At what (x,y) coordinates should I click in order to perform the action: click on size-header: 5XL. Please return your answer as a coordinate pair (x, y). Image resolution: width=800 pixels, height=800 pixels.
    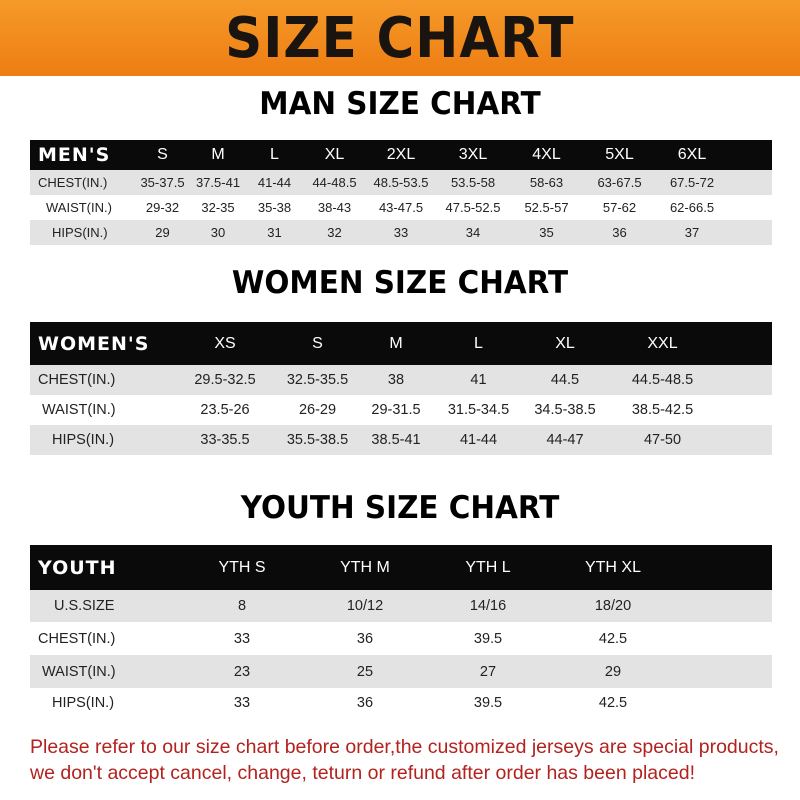
    Looking at the image, I should click on (619, 155).